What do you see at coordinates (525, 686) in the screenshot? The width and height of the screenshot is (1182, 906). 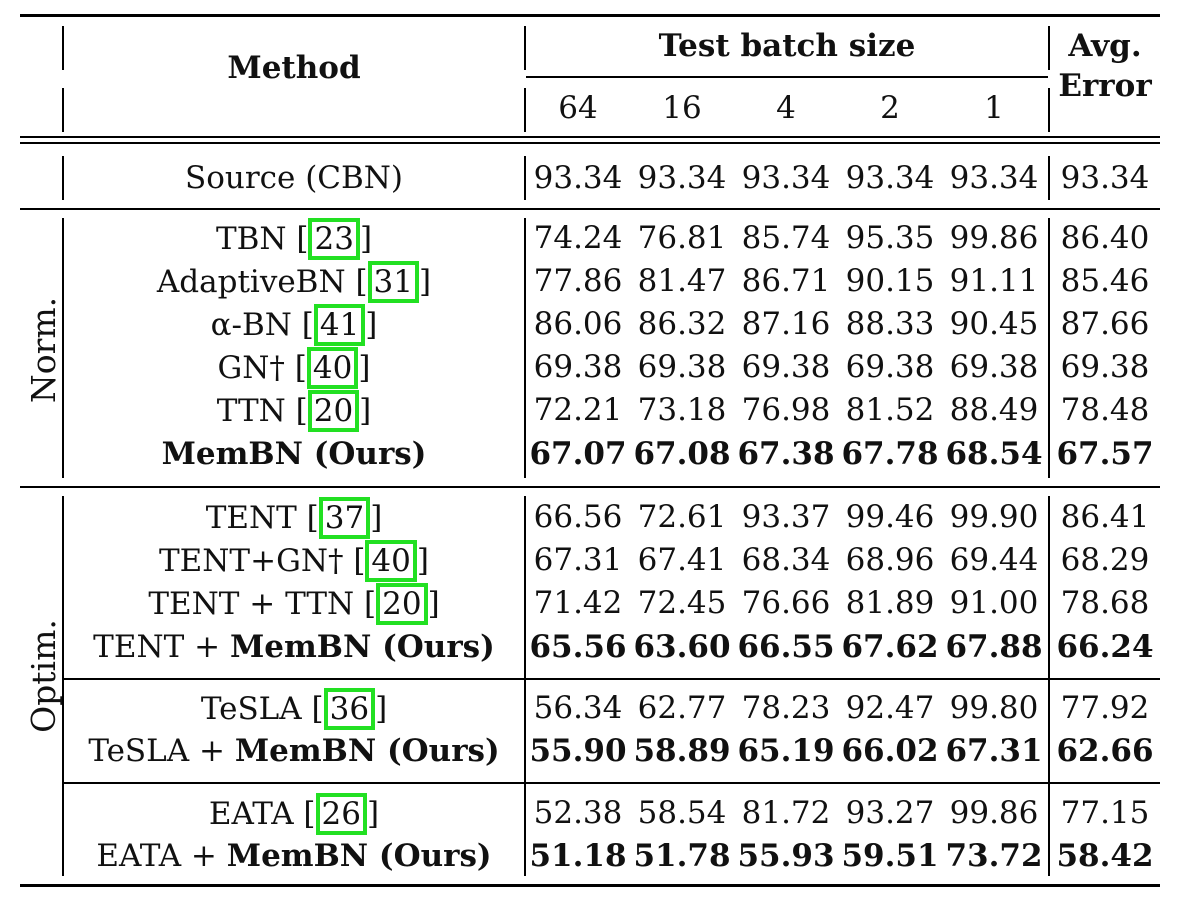 I see `vrule-mid-body3` at bounding box center [525, 686].